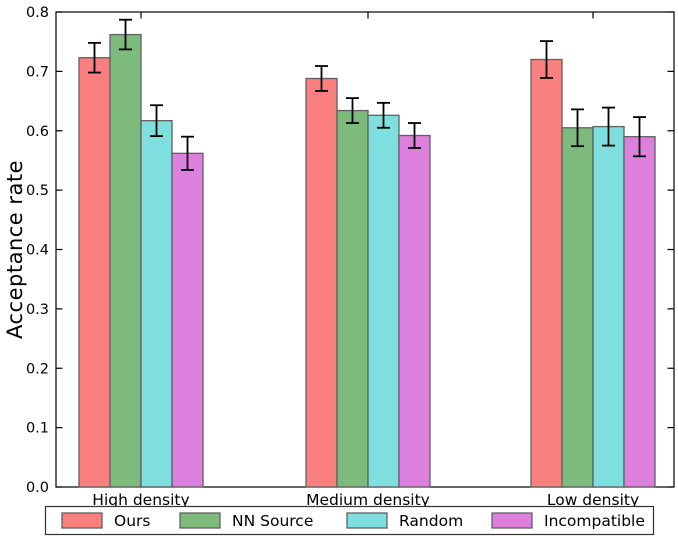 The image size is (678, 538). I want to click on x-tick-label: Medium density, so click(368, 500).